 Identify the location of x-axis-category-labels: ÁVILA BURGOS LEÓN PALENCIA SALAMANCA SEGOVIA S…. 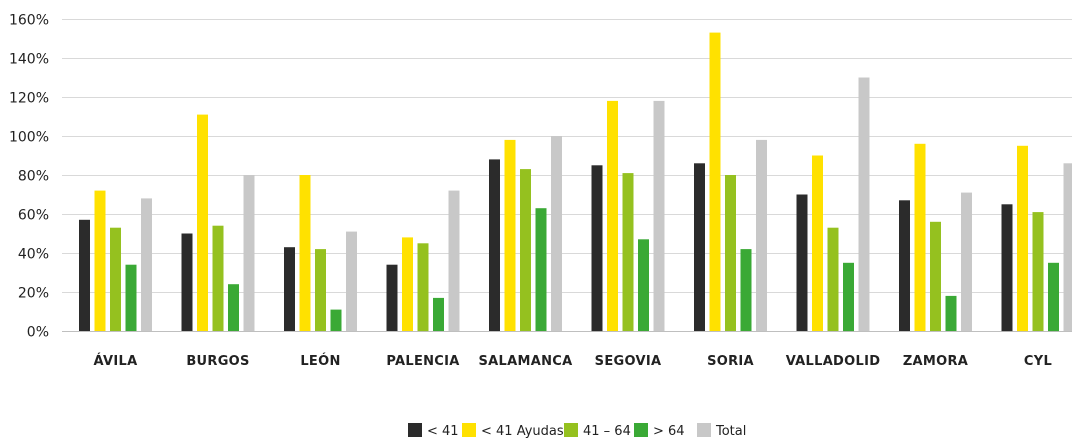
(573, 361).